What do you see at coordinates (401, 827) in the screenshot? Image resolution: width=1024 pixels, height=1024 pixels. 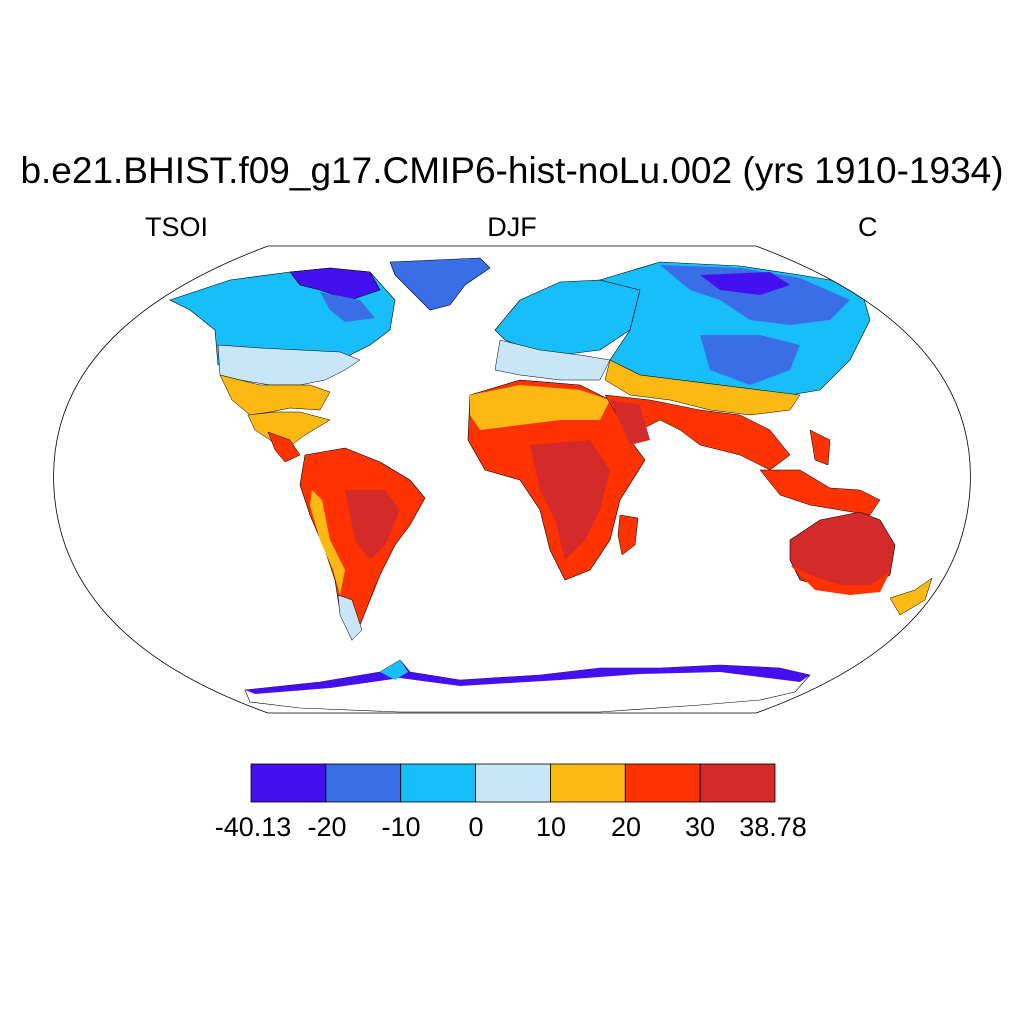 I see `colorbar-tick-label: -10` at bounding box center [401, 827].